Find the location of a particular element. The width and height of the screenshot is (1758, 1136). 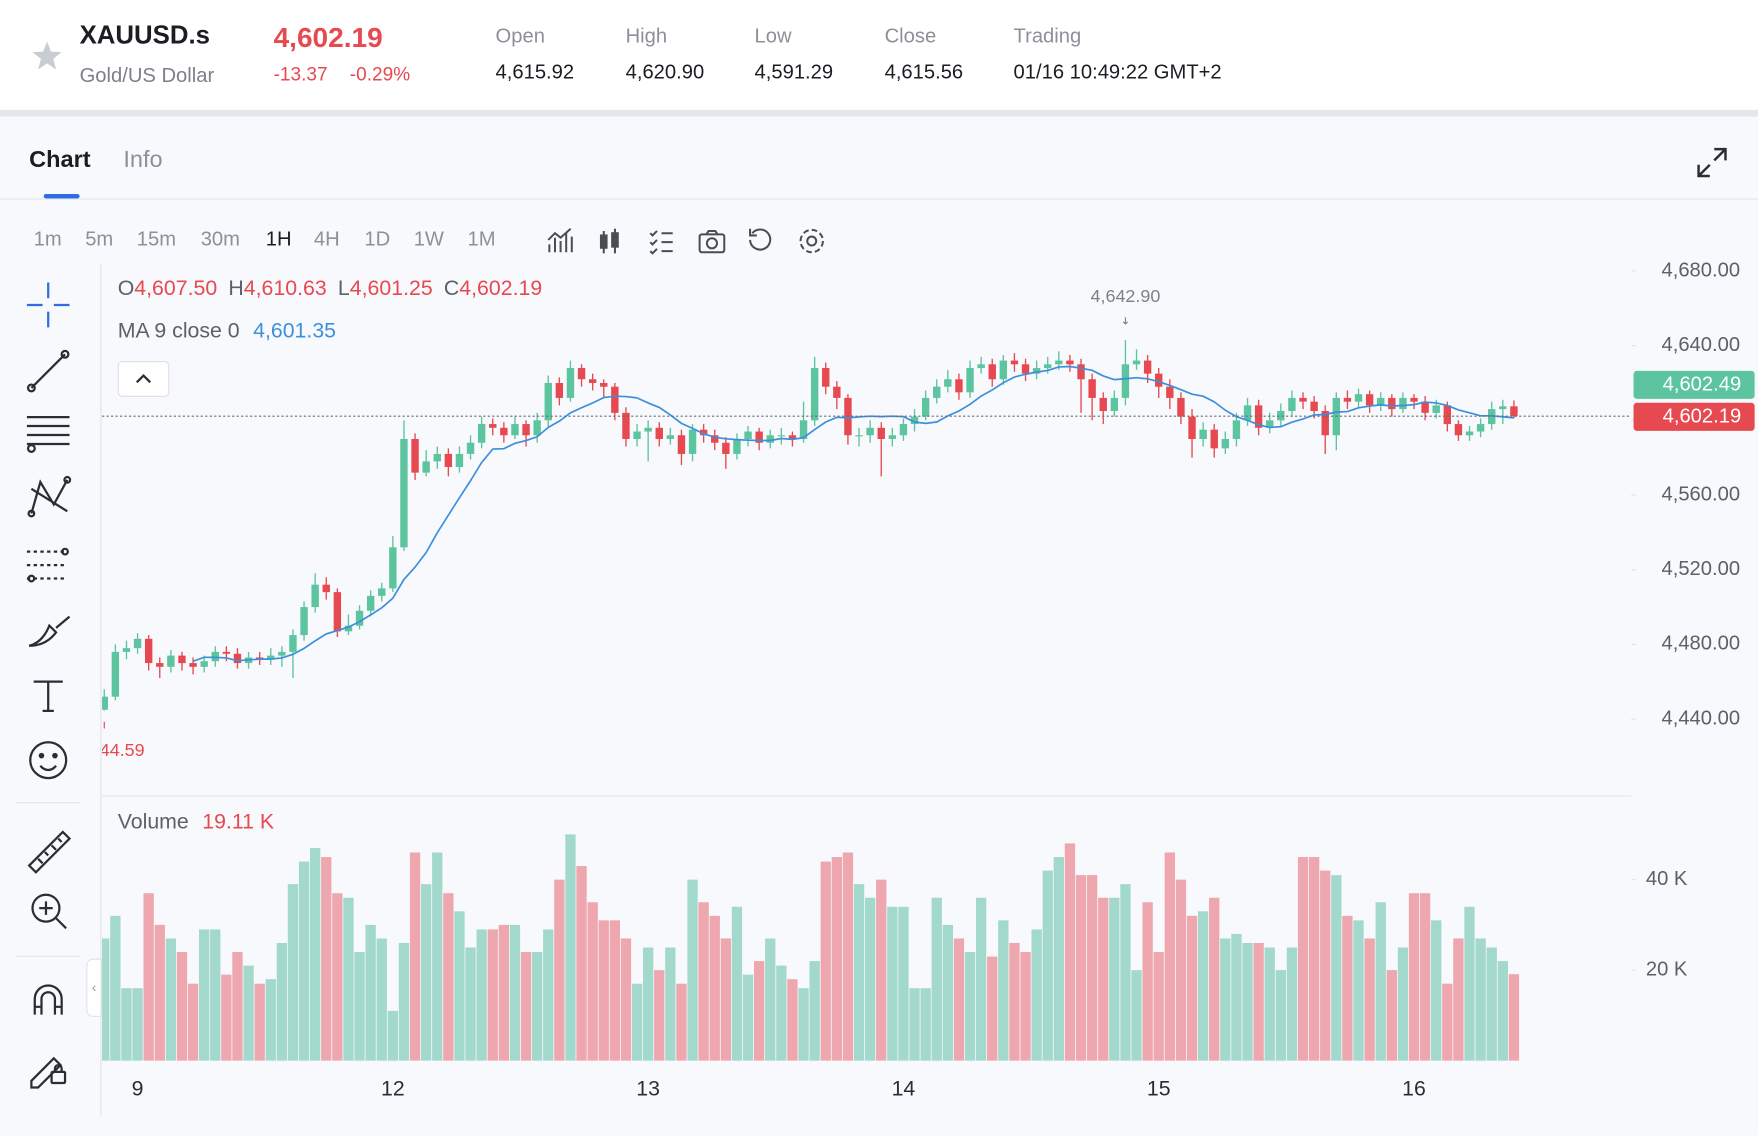

brush-tool is located at coordinates (49, 631).